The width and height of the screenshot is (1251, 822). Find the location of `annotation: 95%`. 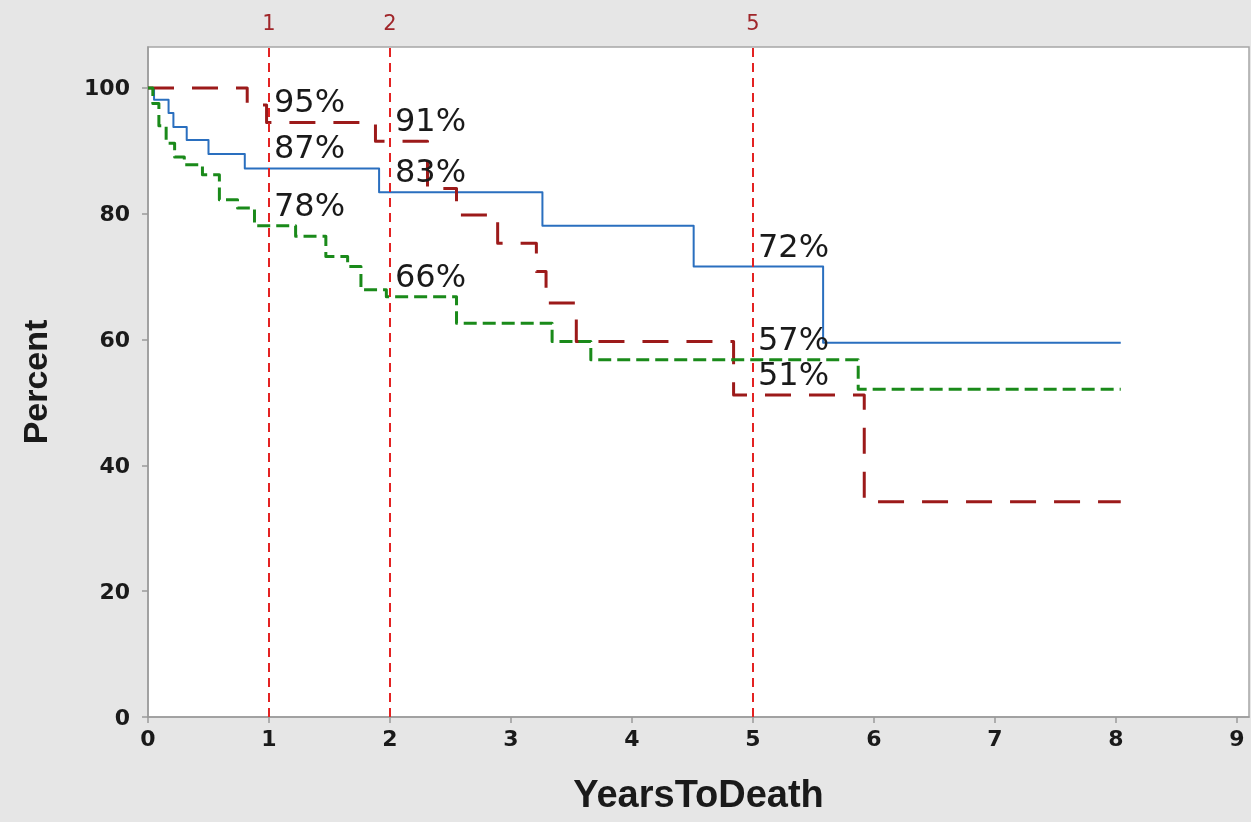

annotation: 95% is located at coordinates (309, 101).